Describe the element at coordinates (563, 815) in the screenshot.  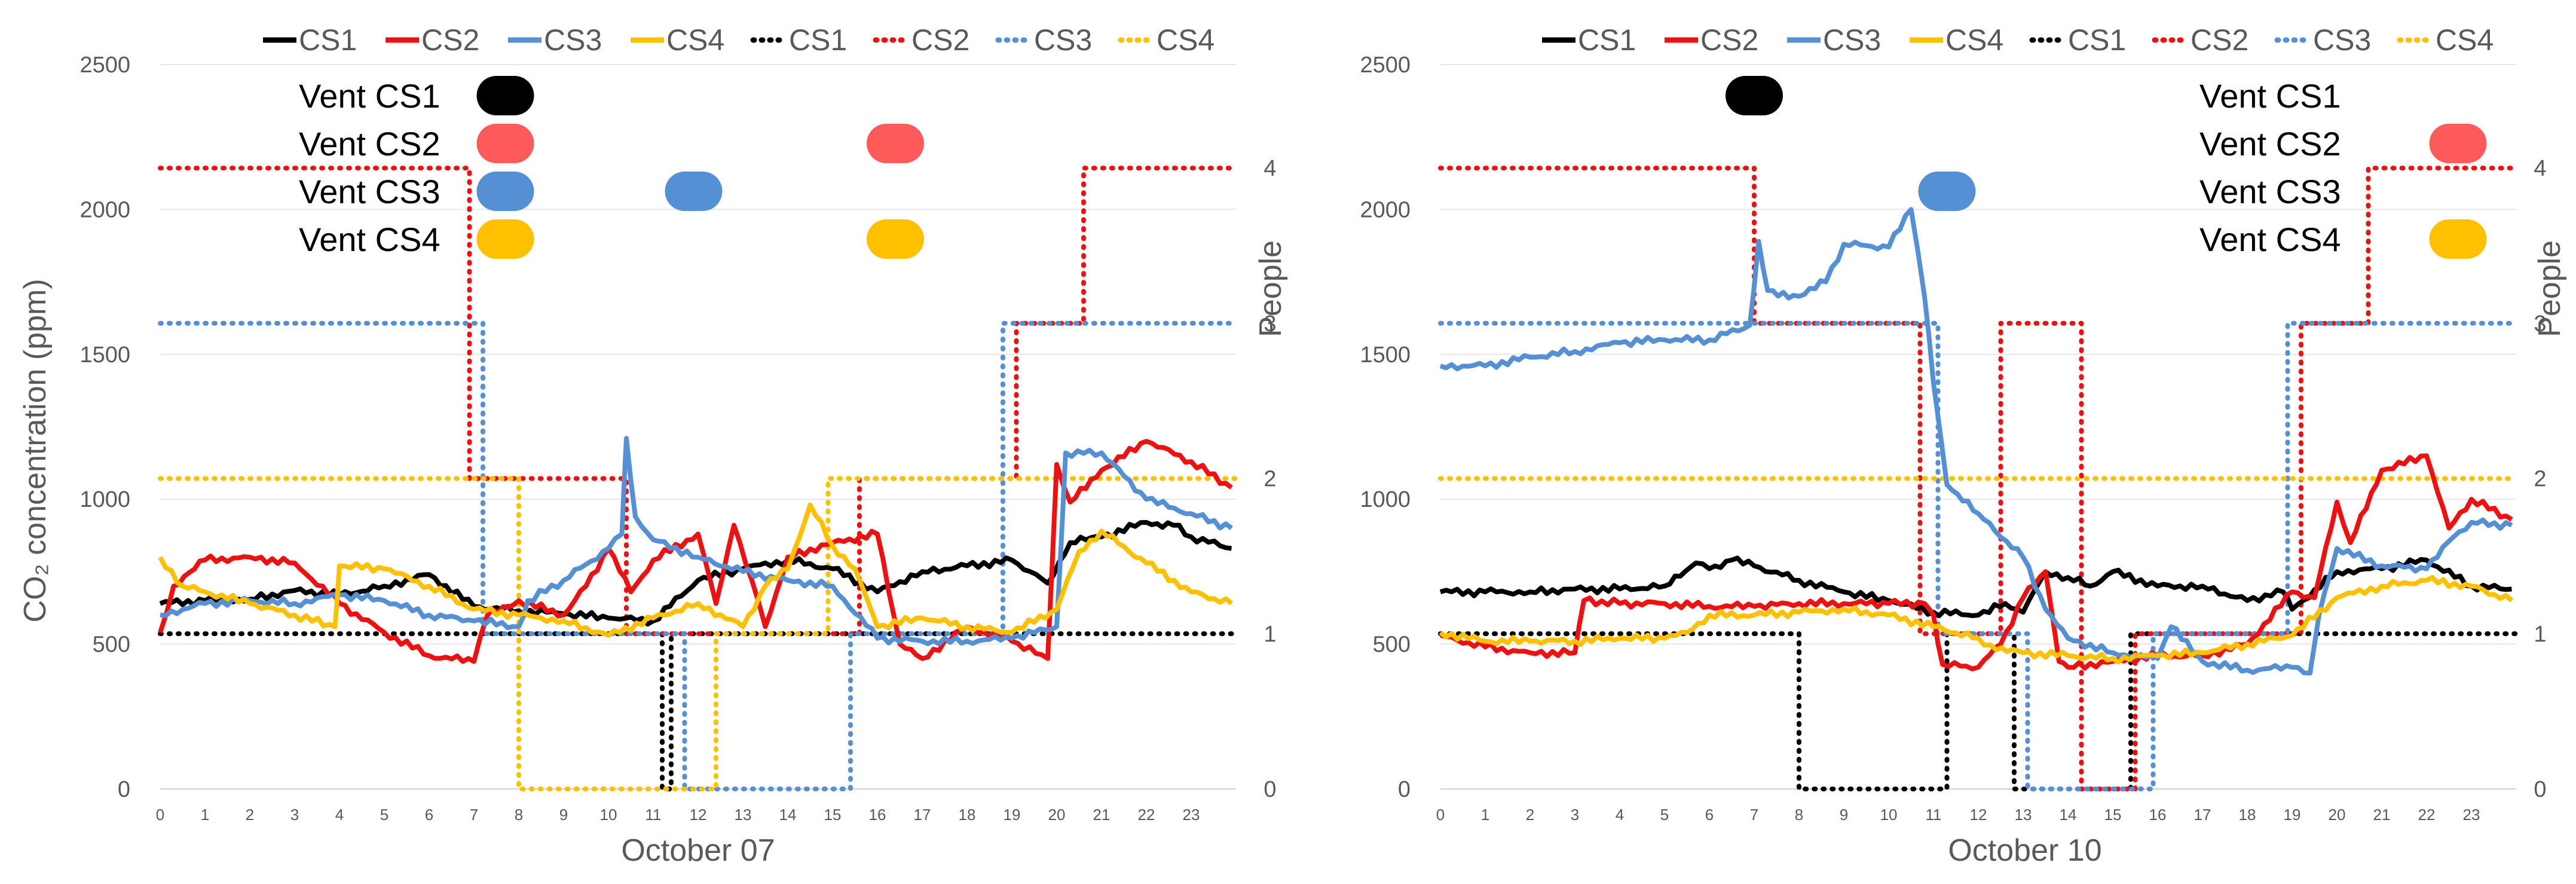
I see `x-tick-label: 9` at that location.